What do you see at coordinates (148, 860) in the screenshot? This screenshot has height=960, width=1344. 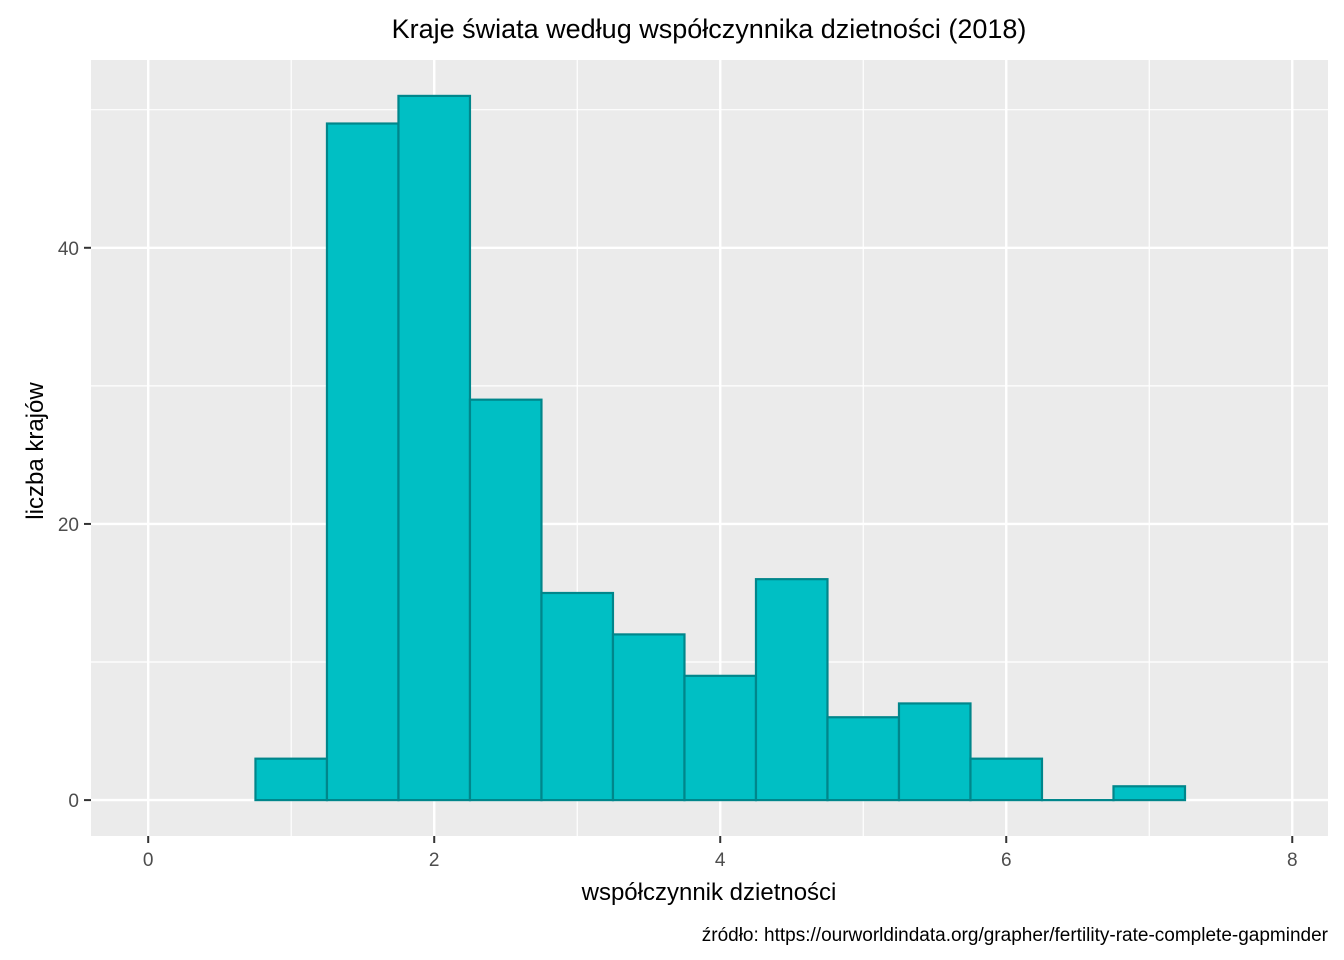 I see `x-tick-label: 0` at bounding box center [148, 860].